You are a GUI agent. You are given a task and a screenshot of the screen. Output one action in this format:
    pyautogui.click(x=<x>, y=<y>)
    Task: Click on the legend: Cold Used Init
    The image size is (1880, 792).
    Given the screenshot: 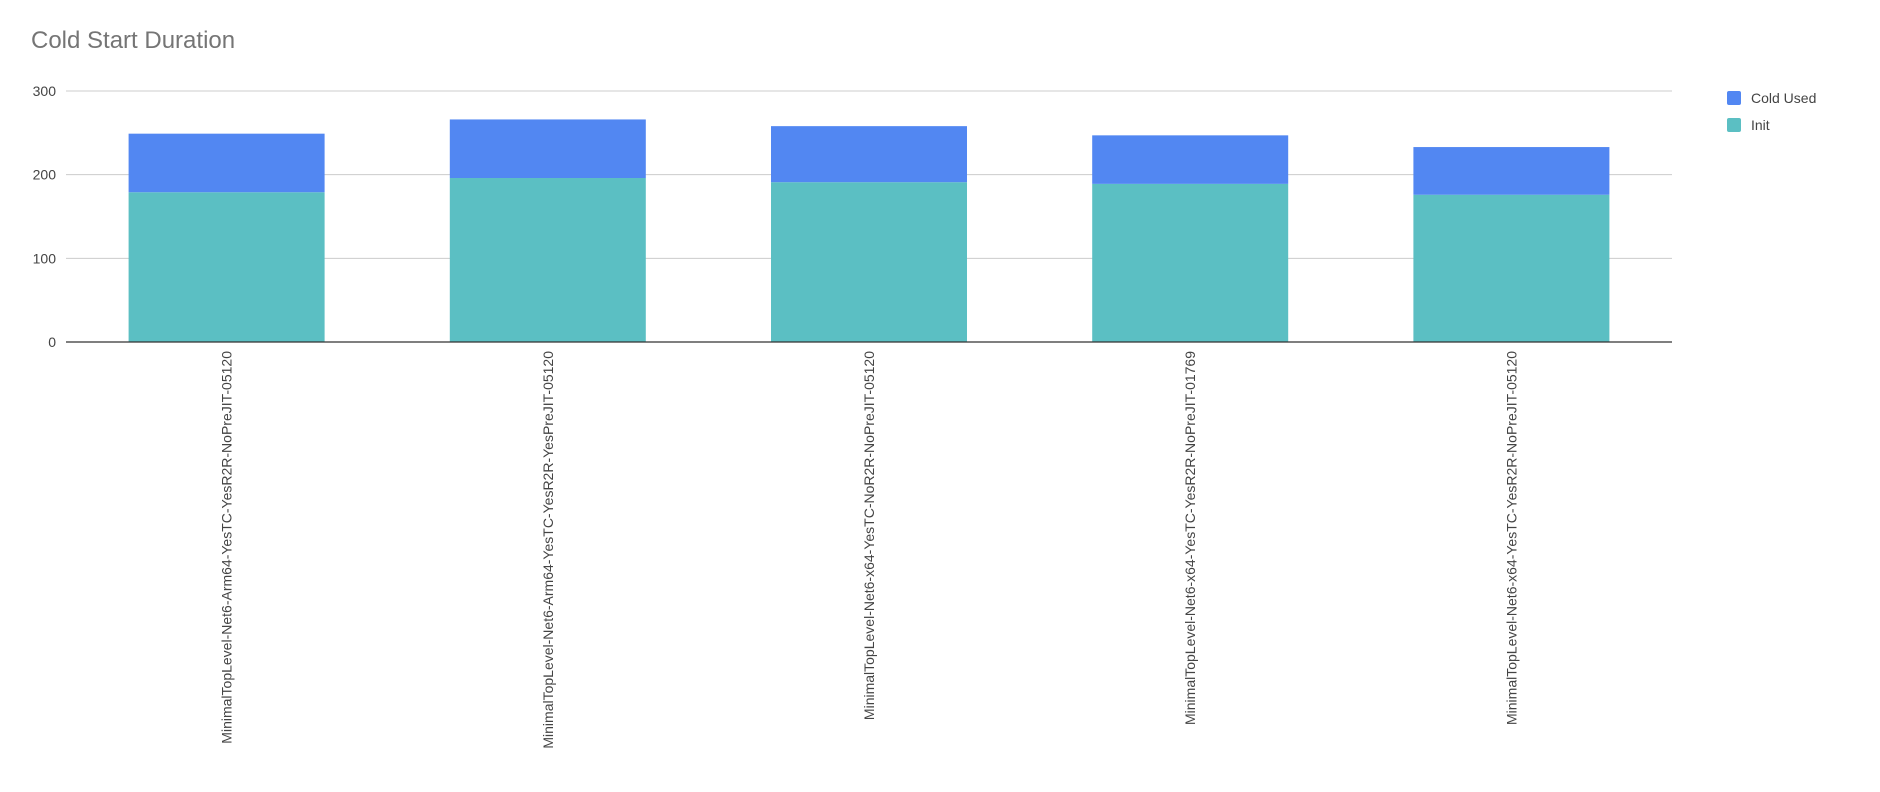 What is the action you would take?
    pyautogui.click(x=1771, y=111)
    